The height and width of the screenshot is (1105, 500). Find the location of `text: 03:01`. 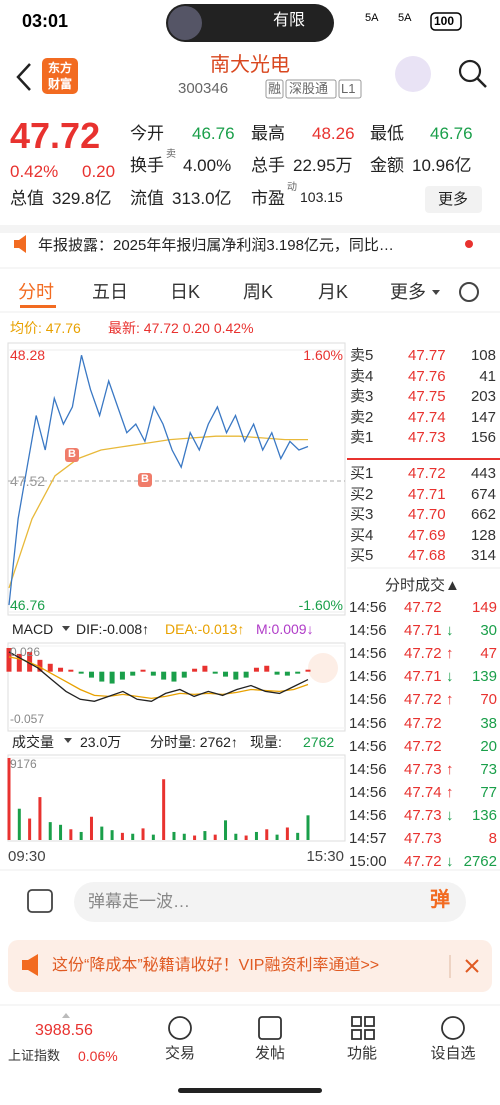

text: 03:01 is located at coordinates (45, 21).